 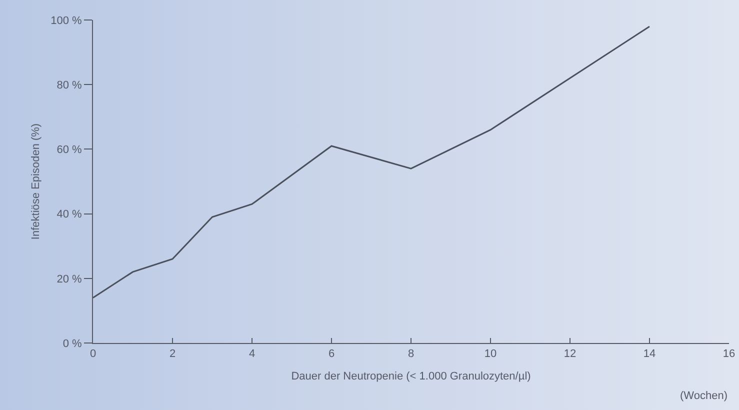 What do you see at coordinates (570, 354) in the screenshot?
I see `x-tick-label: 12` at bounding box center [570, 354].